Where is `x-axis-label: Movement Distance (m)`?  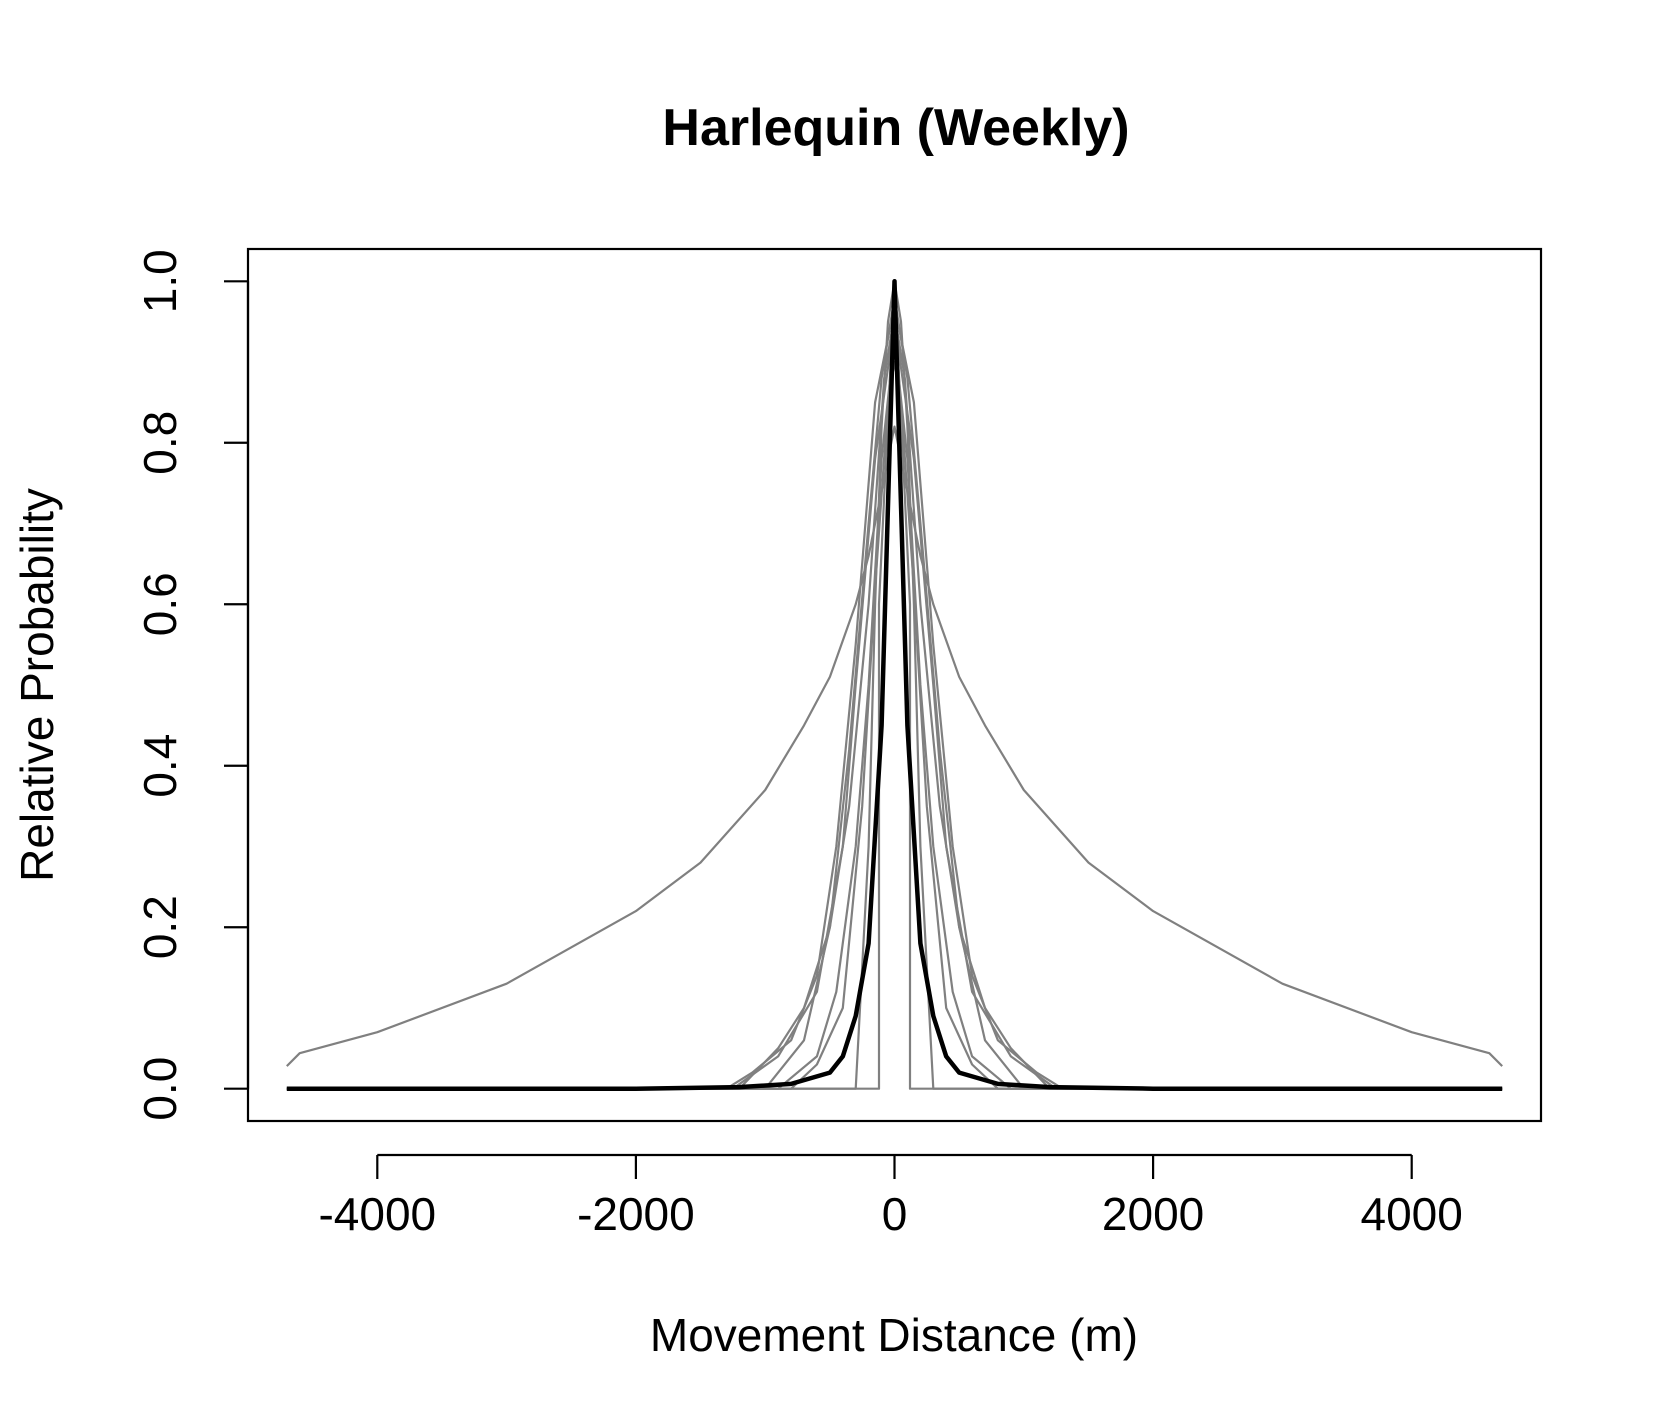 x-axis-label: Movement Distance (m) is located at coordinates (894, 1335).